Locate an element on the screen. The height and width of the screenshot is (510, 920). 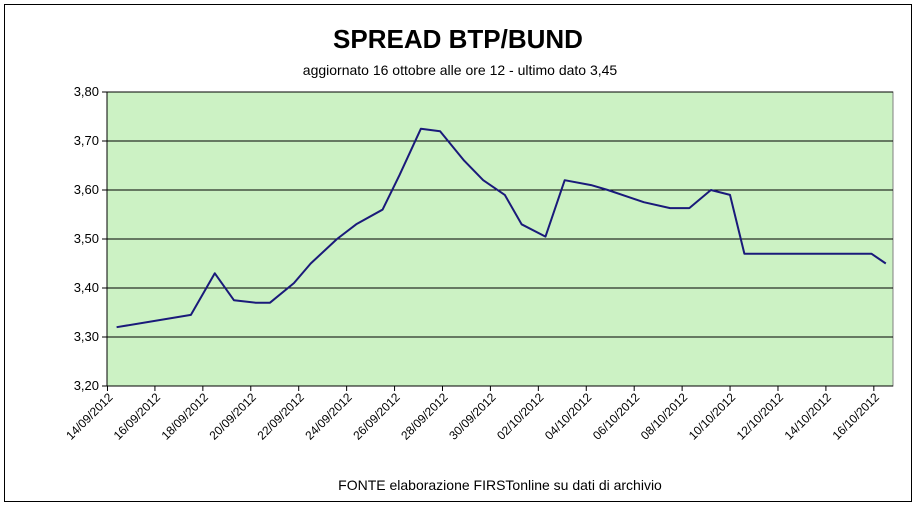
y-tick-label: 3,50 is located at coordinates (86, 238).